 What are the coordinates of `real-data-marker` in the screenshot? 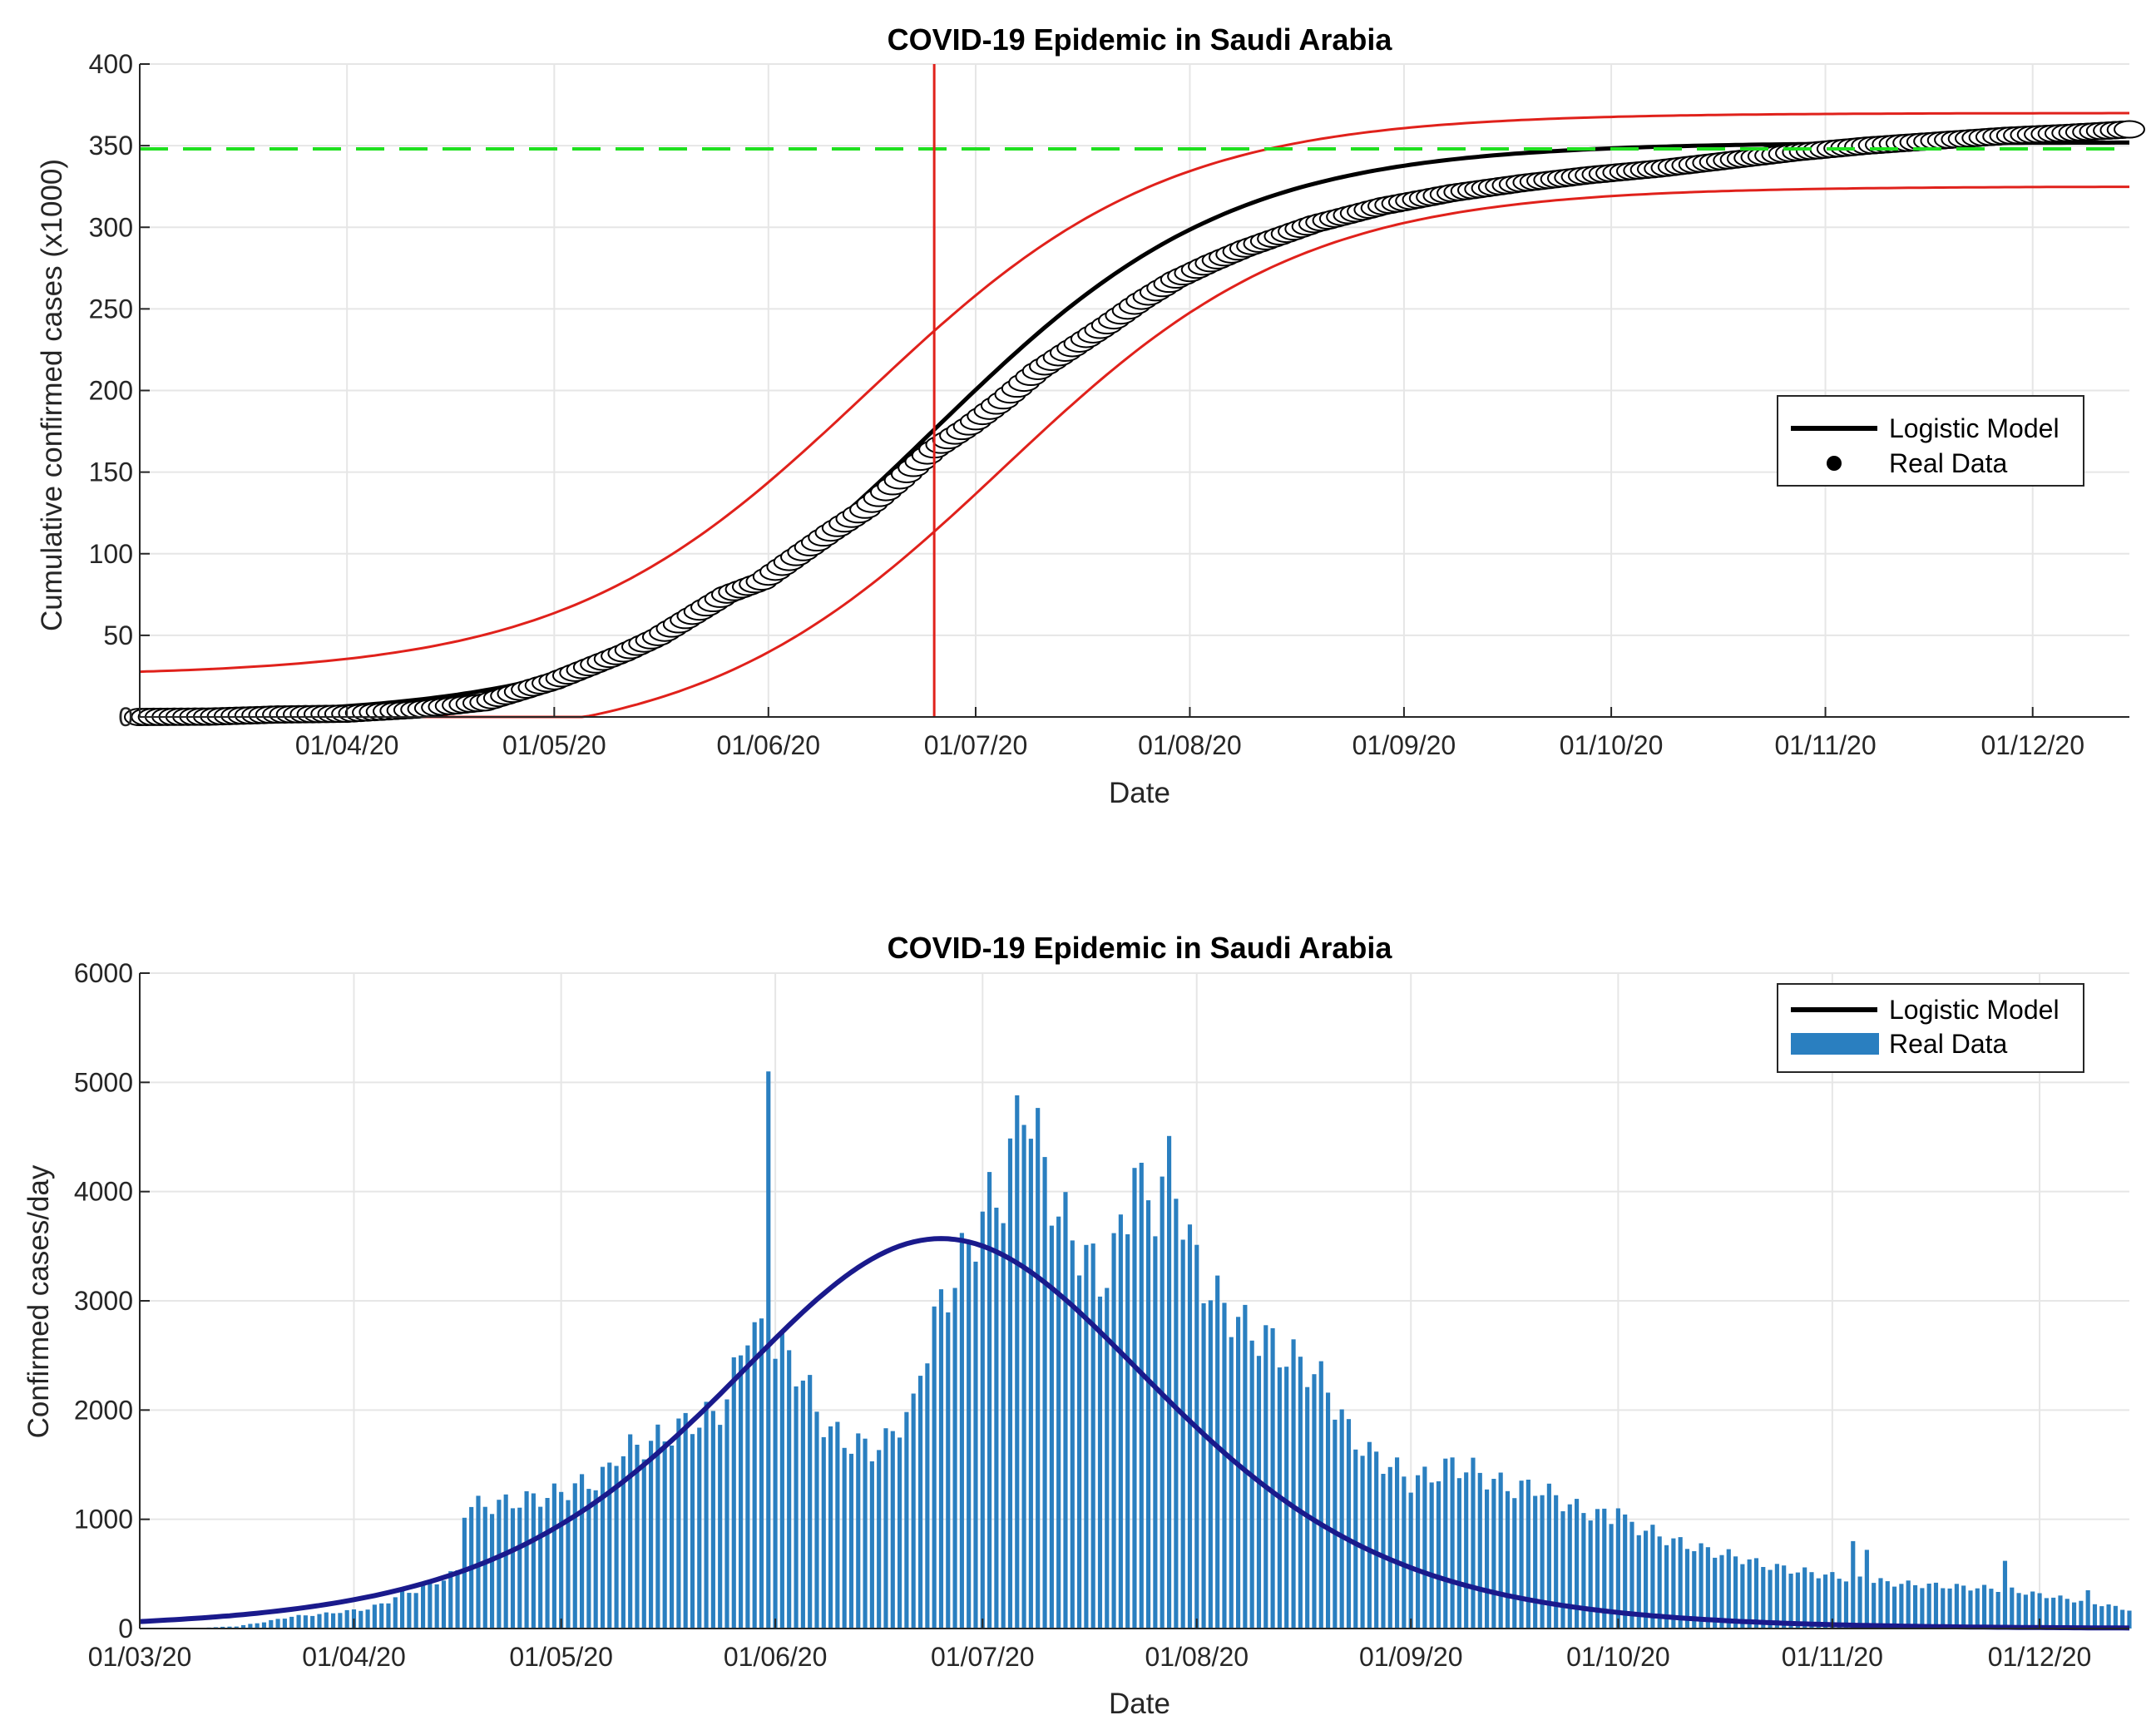 It's located at (2130, 129).